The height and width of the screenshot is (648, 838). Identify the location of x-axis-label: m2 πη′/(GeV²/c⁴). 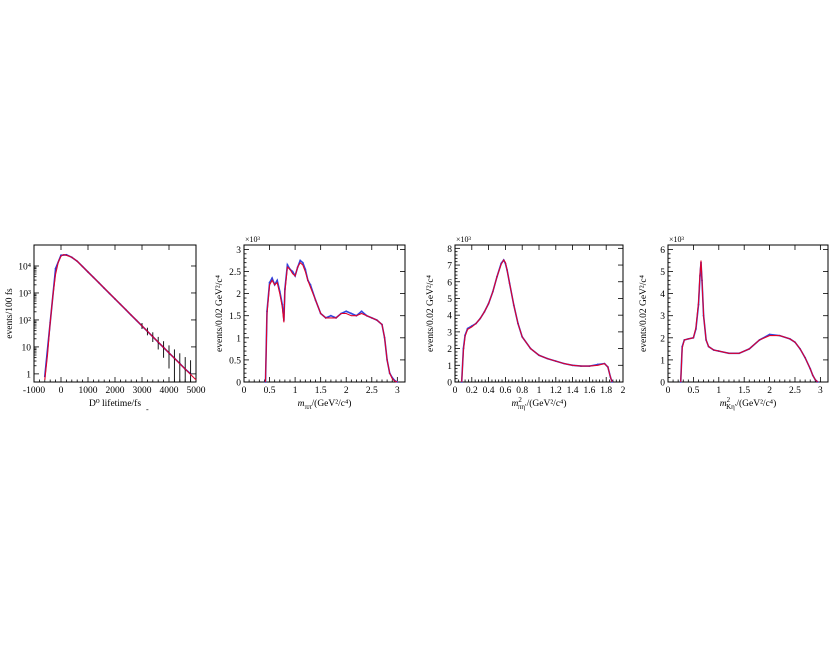
(538, 403).